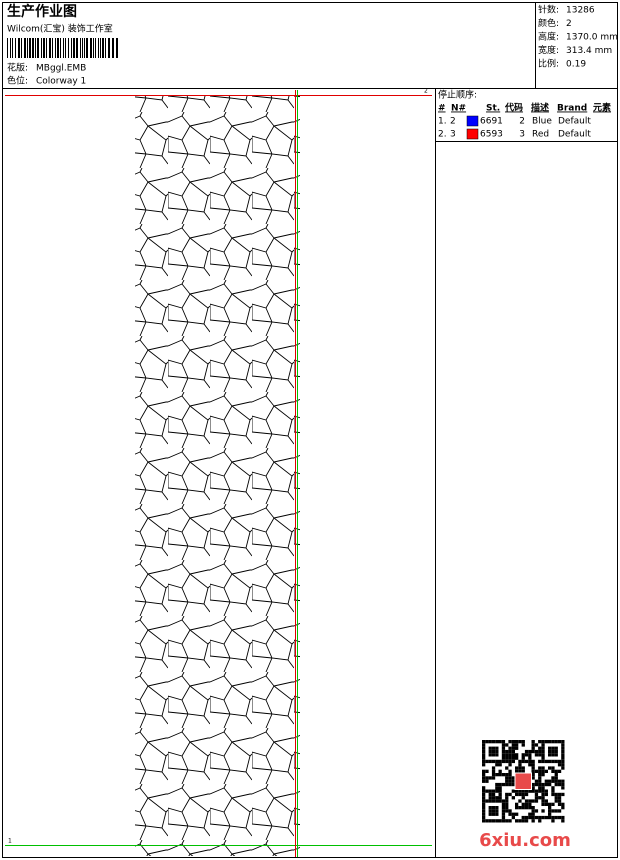 The width and height of the screenshot is (620, 860). Describe the element at coordinates (569, 24) in the screenshot. I see `info-value: 2` at that location.